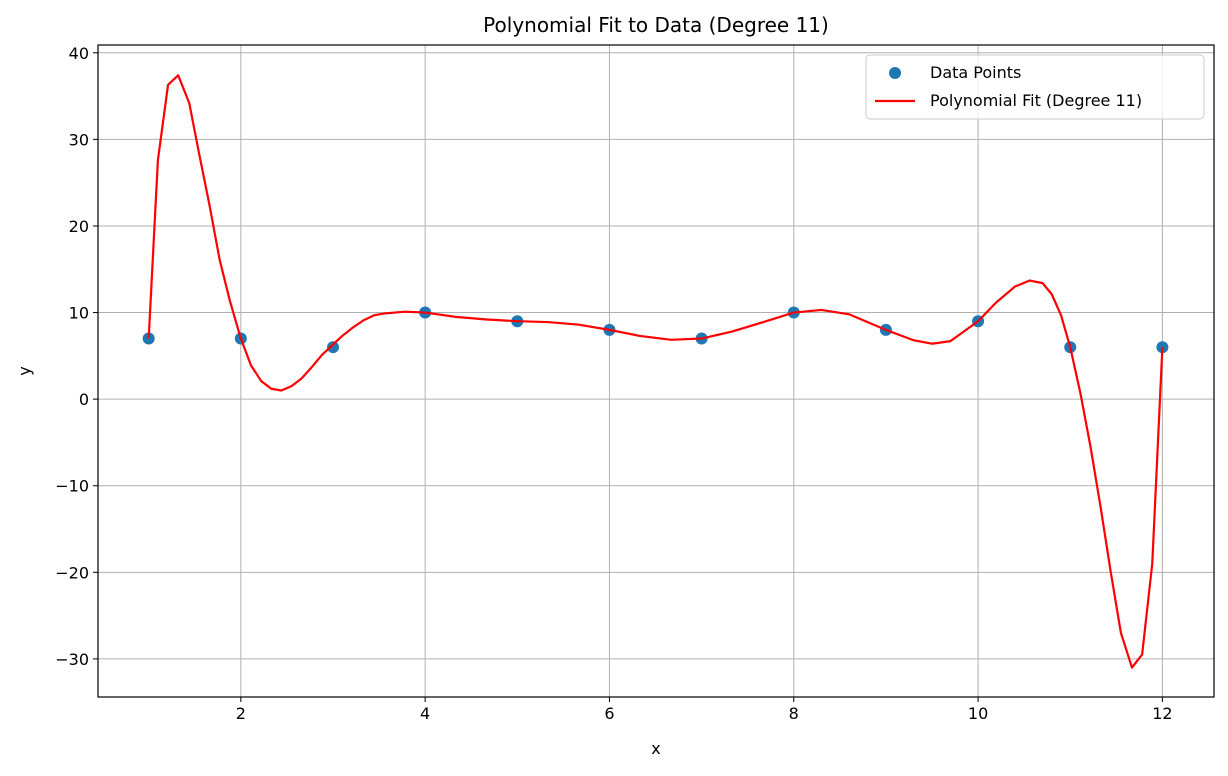  I want to click on legend-label-data-points: Data Points, so click(975, 72).